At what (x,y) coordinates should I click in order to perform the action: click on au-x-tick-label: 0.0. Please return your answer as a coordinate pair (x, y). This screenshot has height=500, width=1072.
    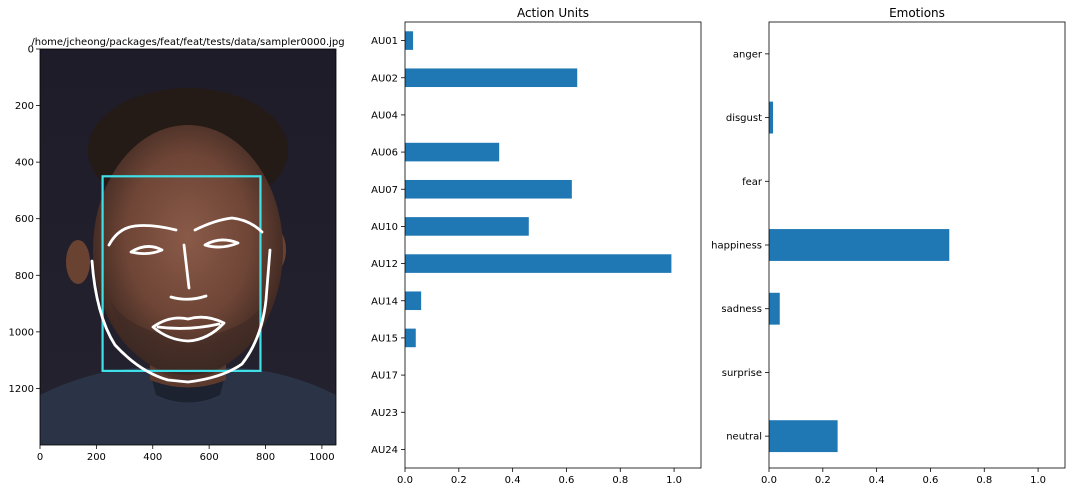
    Looking at the image, I should click on (405, 480).